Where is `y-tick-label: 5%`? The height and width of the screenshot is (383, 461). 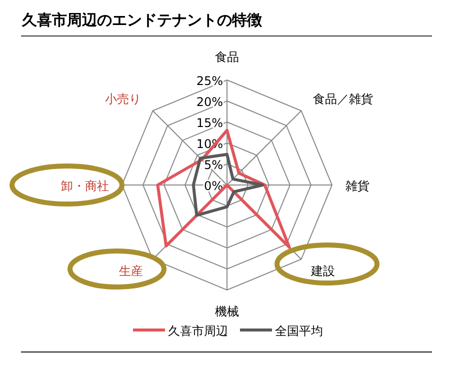
y-tick-label: 5% is located at coordinates (213, 165).